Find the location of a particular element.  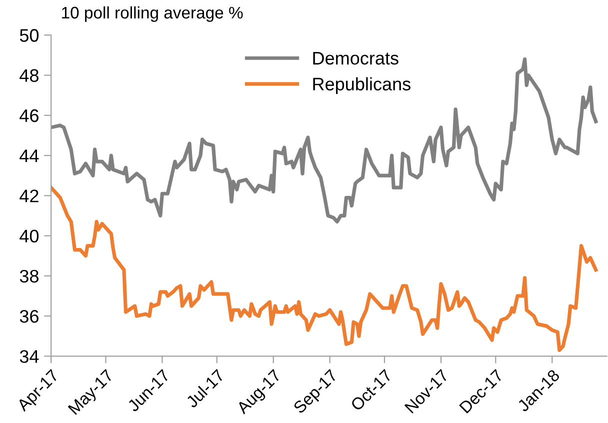

y-tick-label: 36 is located at coordinates (29, 316).